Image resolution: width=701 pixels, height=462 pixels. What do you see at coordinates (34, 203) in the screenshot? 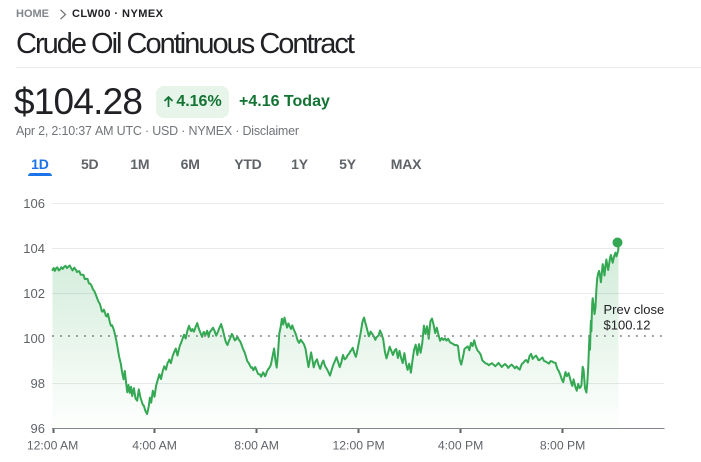
I see `svg-text: 106` at bounding box center [34, 203].